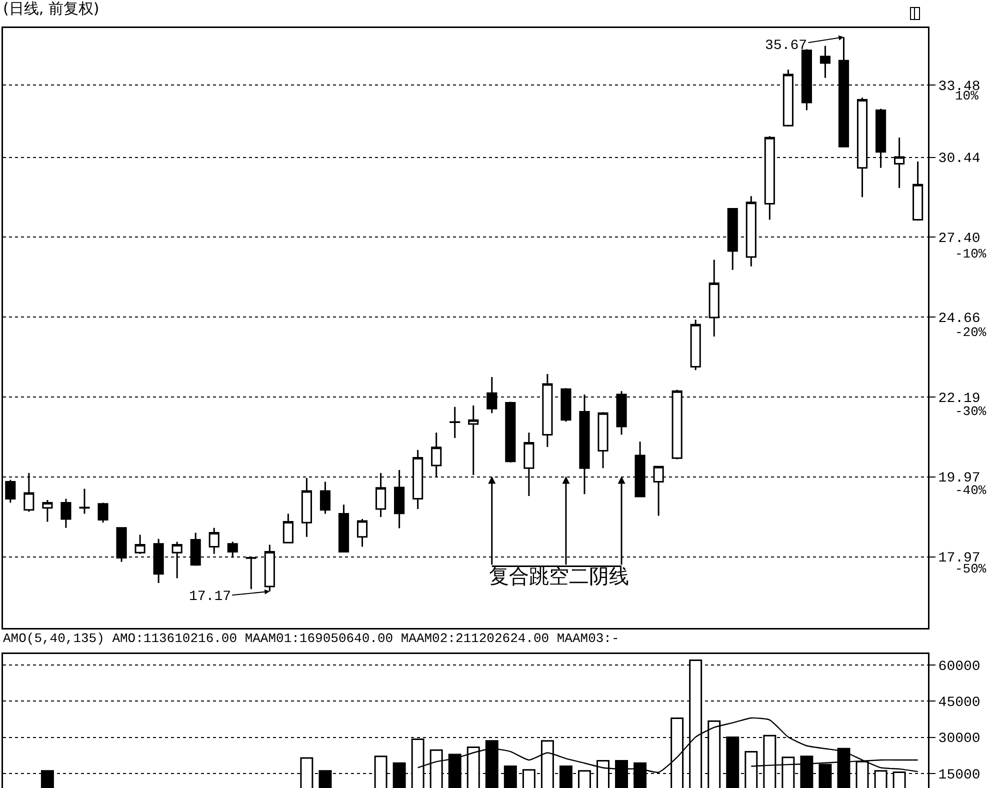  I want to click on chart-title: AMO(5,40,135) AMO:113610216.00 MAAM01:169050640.00 MAAM02:211202624.00 MAAM03:-, so click(311, 638).